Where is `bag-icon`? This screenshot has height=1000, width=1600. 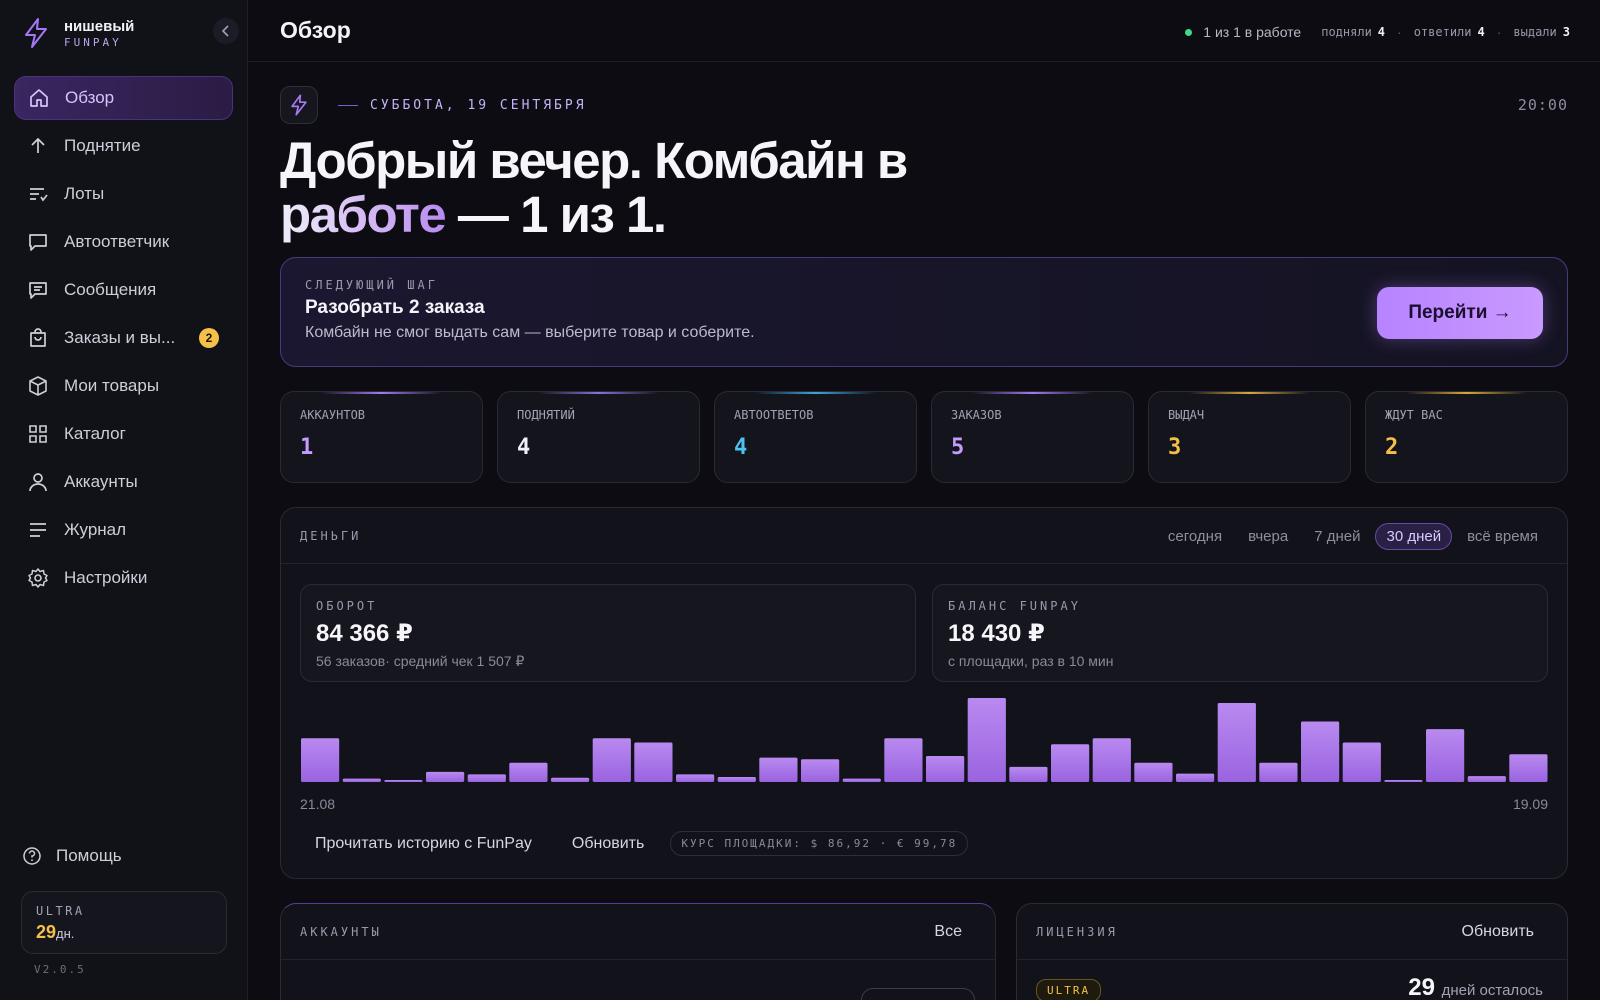 bag-icon is located at coordinates (38, 338).